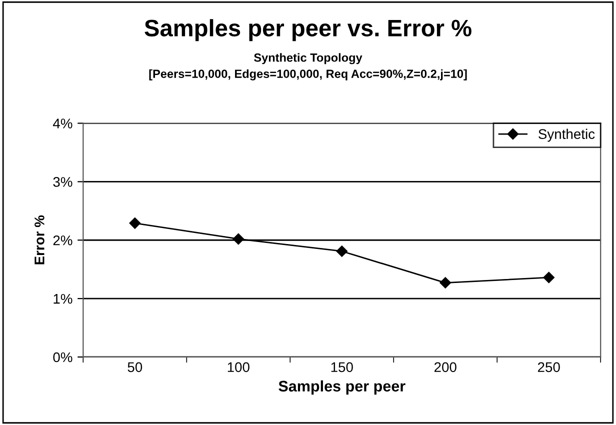 The height and width of the screenshot is (425, 616). Describe the element at coordinates (62, 357) in the screenshot. I see `y-tick-label: 0%` at that location.